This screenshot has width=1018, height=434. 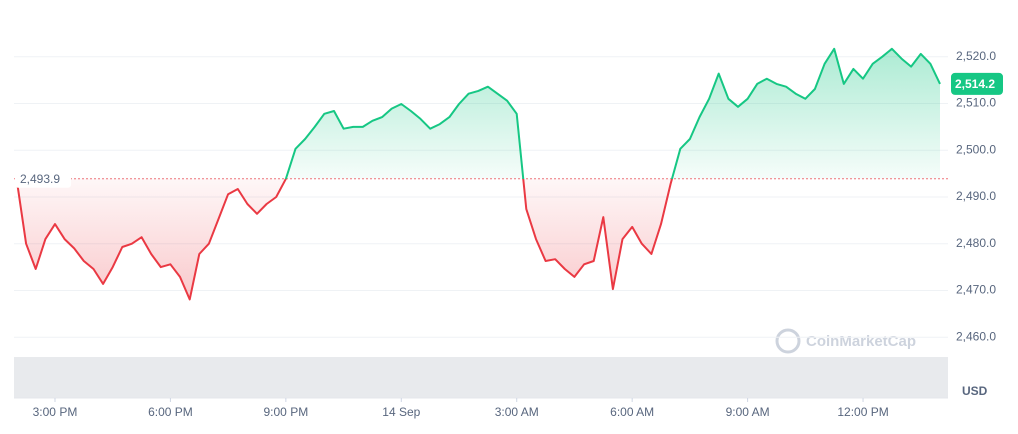 What do you see at coordinates (862, 412) in the screenshot?
I see `x-tick-label: 12:00 PM` at bounding box center [862, 412].